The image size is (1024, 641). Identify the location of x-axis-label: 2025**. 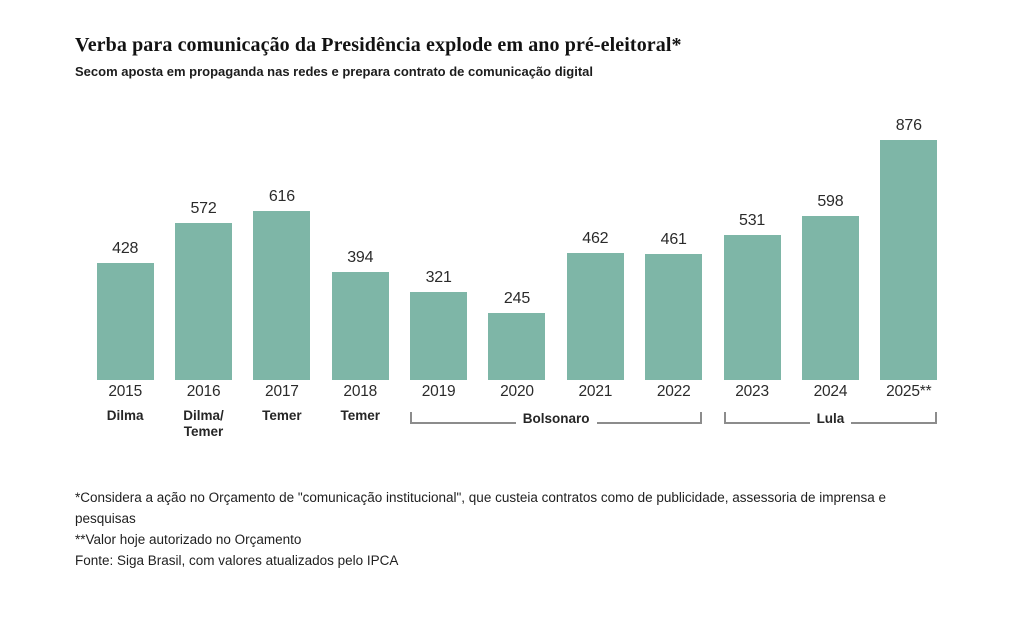
(909, 391).